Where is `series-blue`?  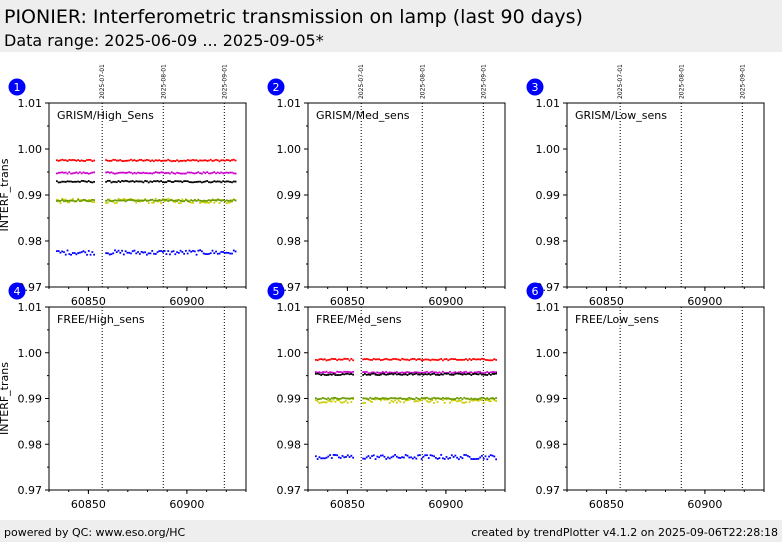
series-blue is located at coordinates (146, 252).